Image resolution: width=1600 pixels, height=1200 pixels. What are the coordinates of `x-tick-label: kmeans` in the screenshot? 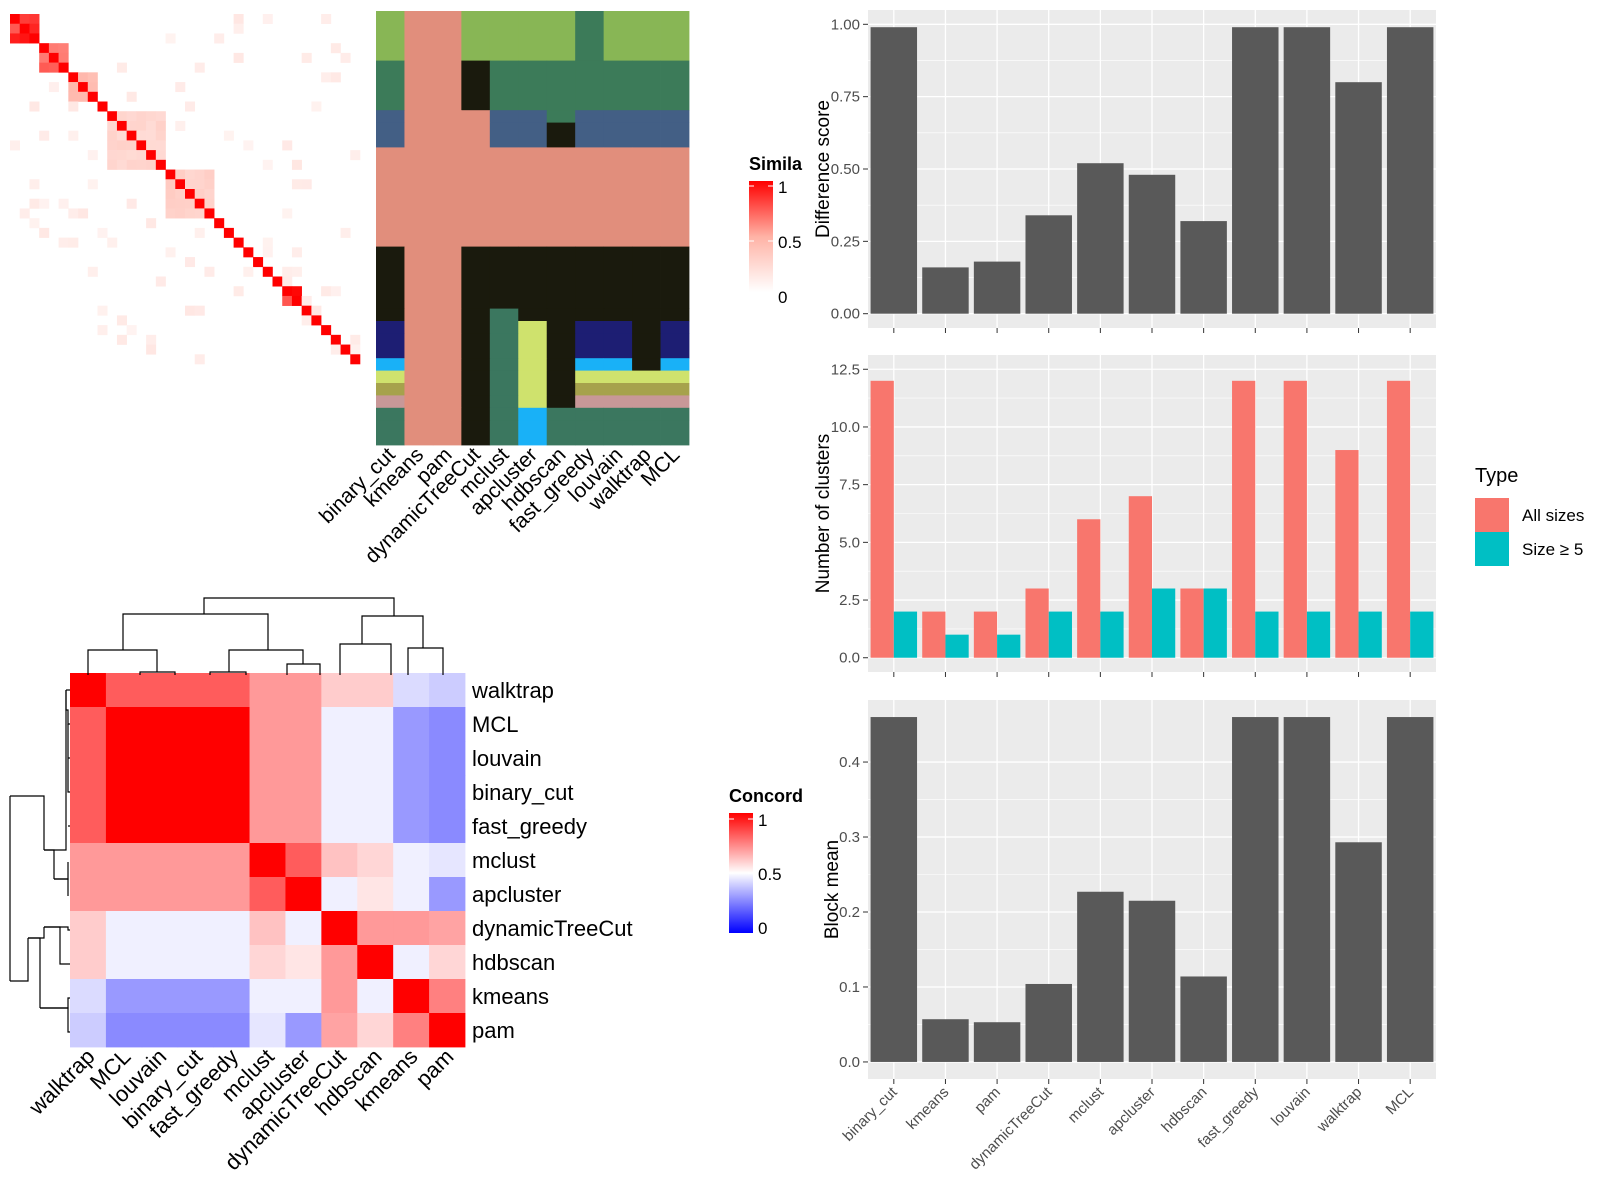 It's located at (927, 1108).